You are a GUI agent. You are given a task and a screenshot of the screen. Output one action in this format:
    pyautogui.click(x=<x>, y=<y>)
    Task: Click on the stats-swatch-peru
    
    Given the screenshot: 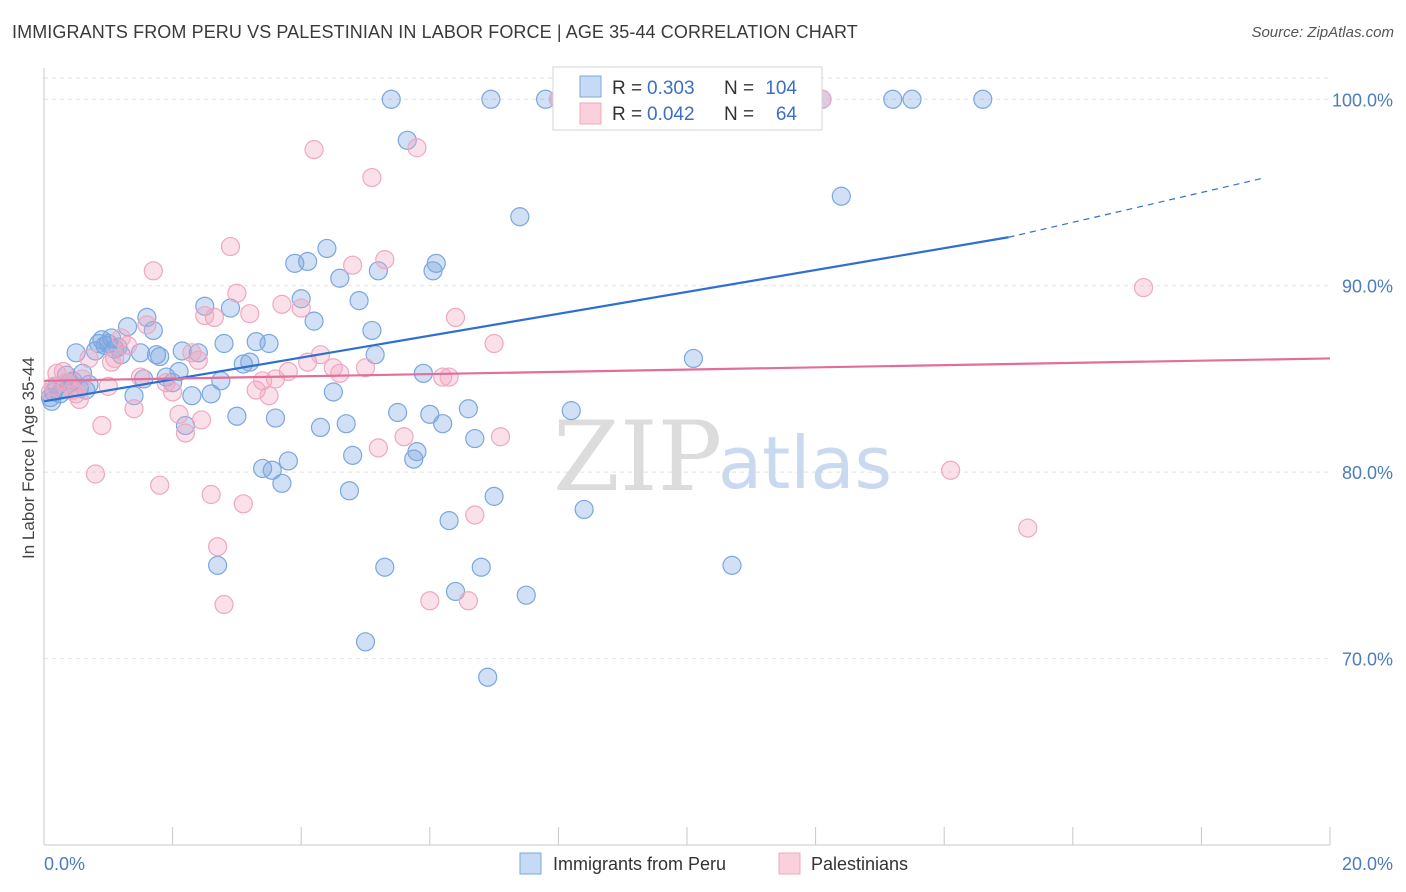 What is the action you would take?
    pyautogui.click(x=590, y=86)
    